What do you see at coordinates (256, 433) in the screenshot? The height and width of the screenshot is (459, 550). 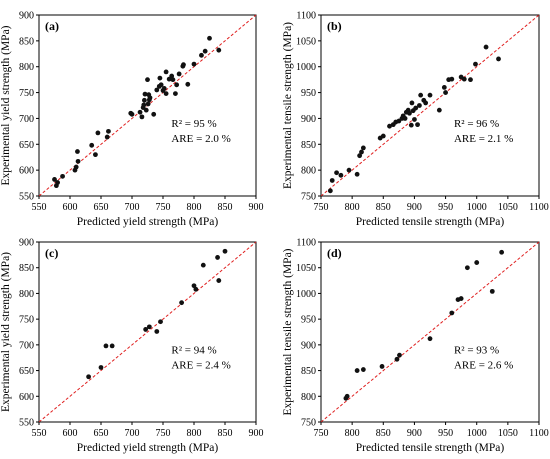 I see `x-tick-label: 900` at bounding box center [256, 433].